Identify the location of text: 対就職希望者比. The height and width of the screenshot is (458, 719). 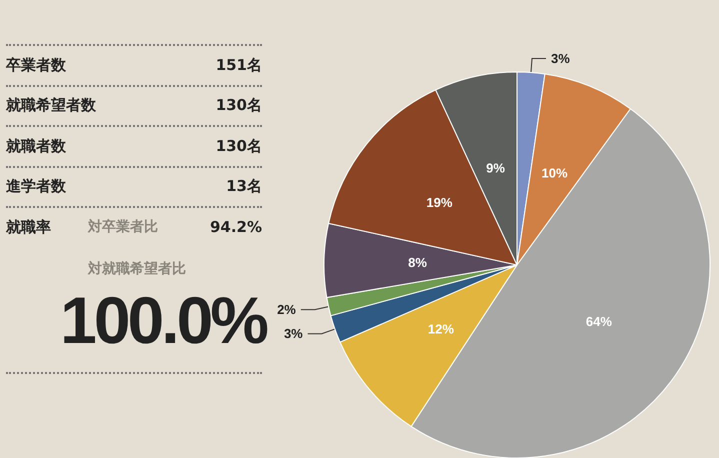
(137, 269).